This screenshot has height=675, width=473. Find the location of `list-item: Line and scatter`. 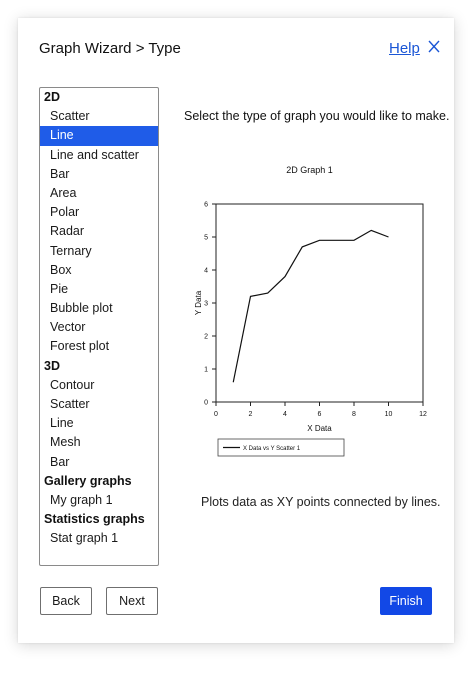

list-item: Line and scatter is located at coordinates (94, 154).